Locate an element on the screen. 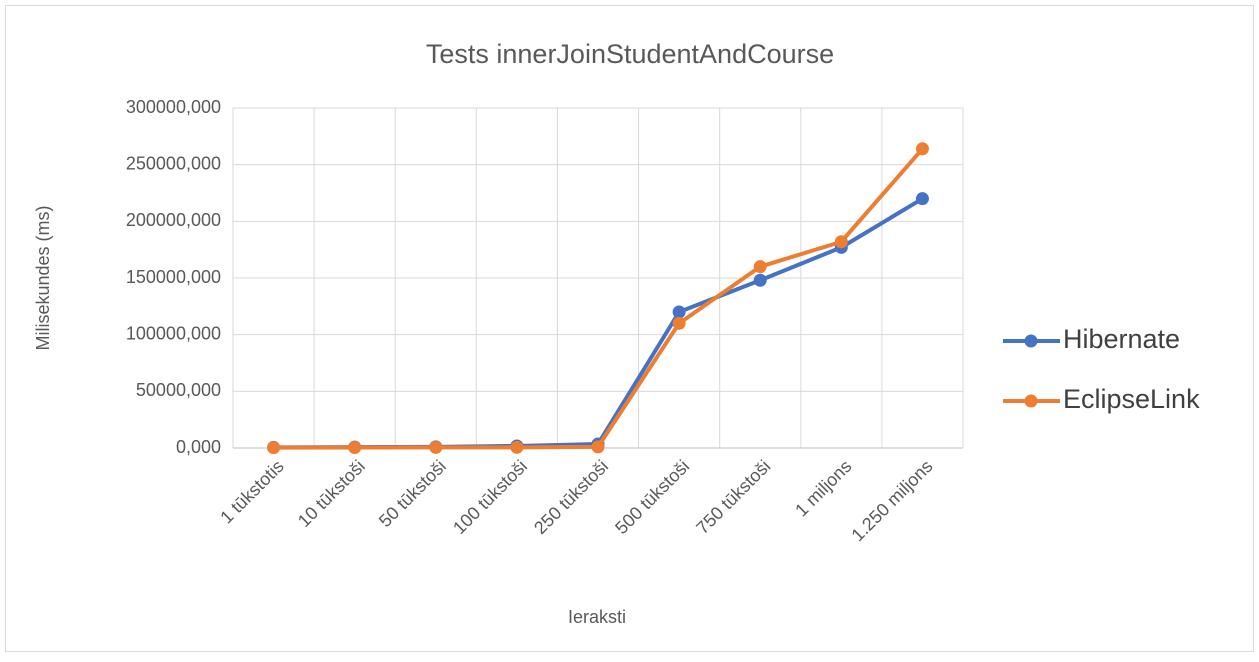 The image size is (1259, 662). y-axis-title: Milisekundes (ms) is located at coordinates (43, 277).